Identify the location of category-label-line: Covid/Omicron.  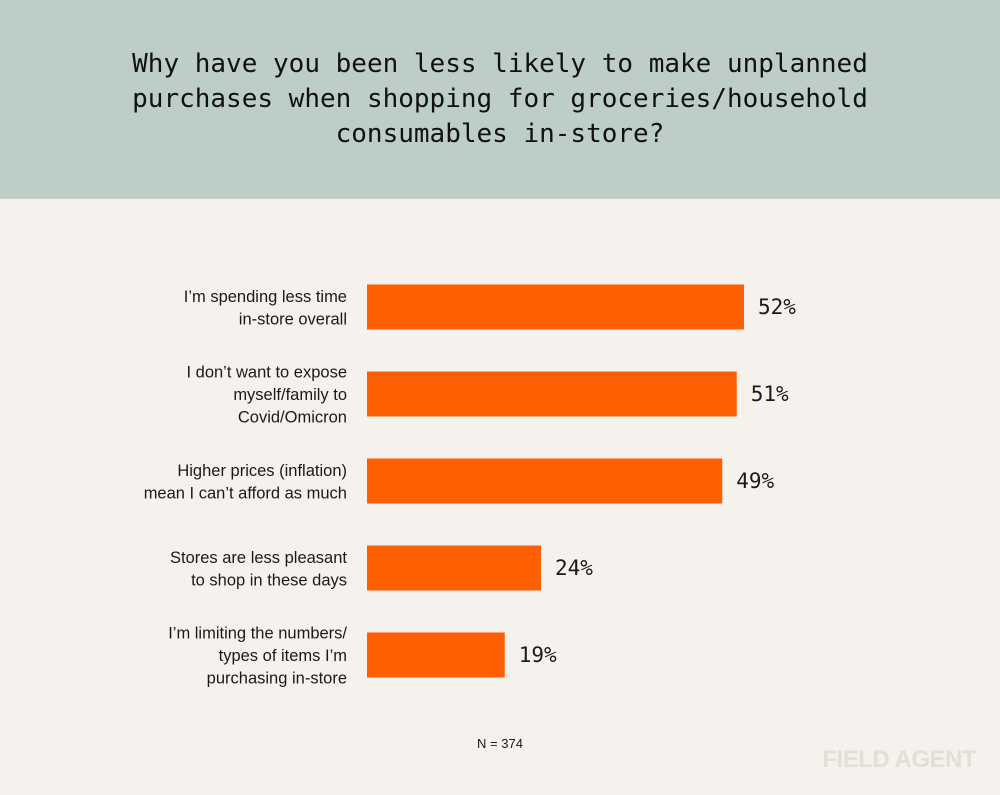
(292, 418).